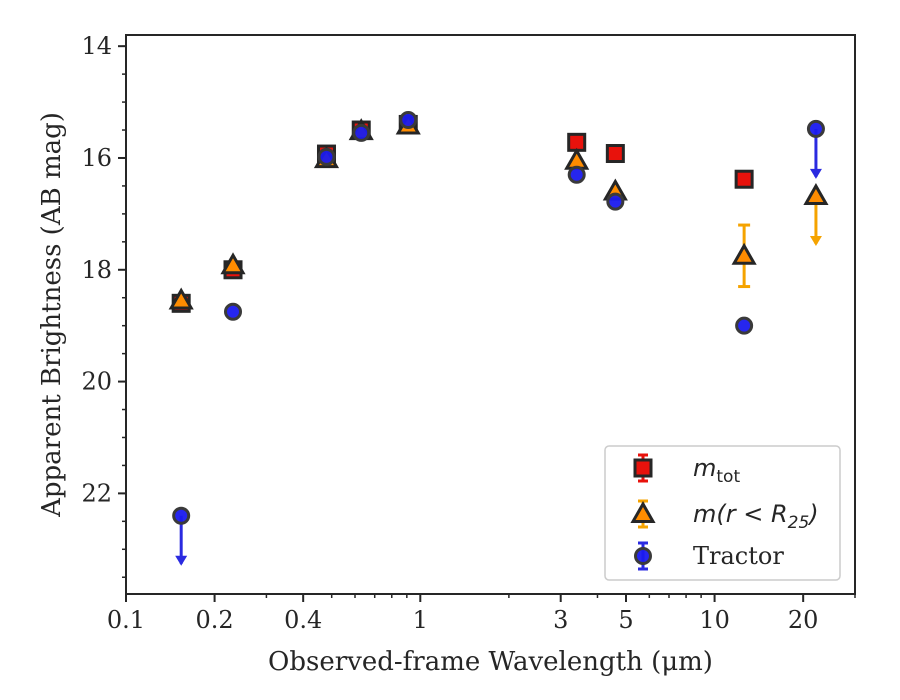 The height and width of the screenshot is (700, 900). Describe the element at coordinates (643, 468) in the screenshot. I see `legend-square-marker` at that location.